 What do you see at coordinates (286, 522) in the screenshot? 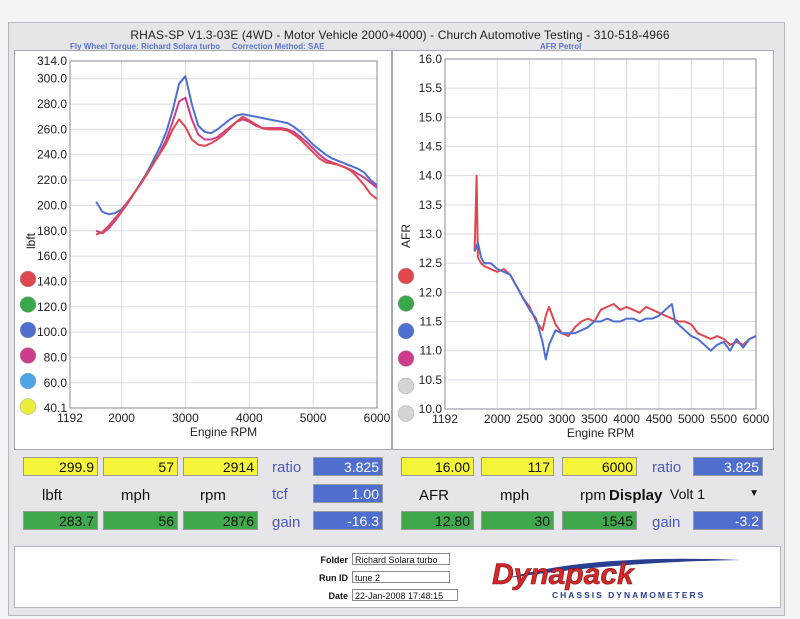
I see `gain-label: gain` at bounding box center [286, 522].